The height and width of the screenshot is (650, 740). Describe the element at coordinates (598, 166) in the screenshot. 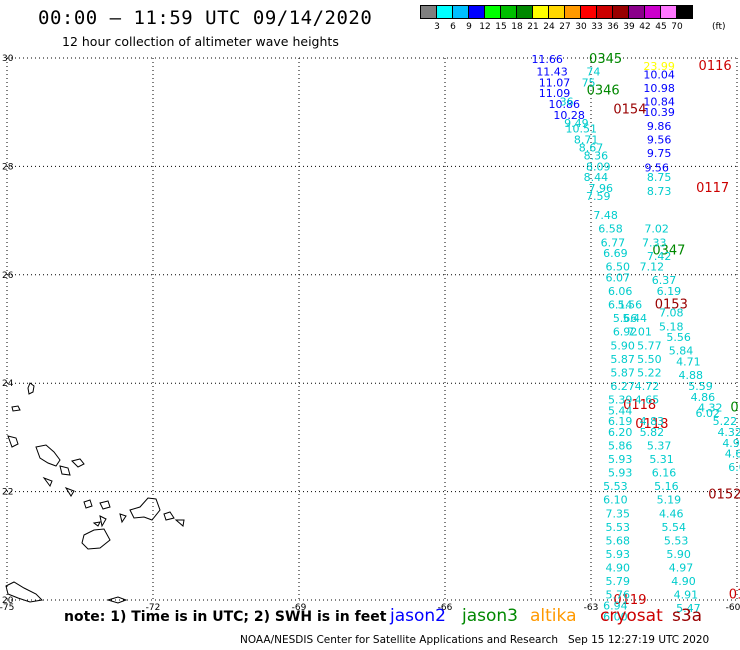

I see `wave-height-label: 8.09` at that location.